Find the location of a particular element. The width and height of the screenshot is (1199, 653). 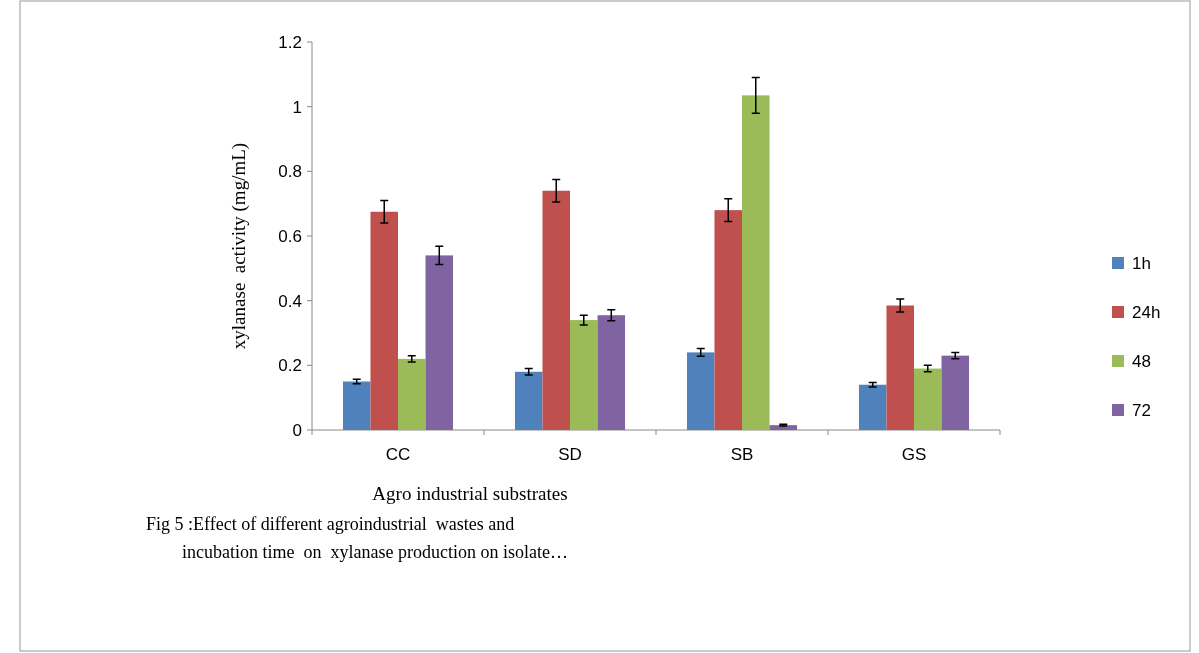

legend-label: 72 is located at coordinates (1141, 410).